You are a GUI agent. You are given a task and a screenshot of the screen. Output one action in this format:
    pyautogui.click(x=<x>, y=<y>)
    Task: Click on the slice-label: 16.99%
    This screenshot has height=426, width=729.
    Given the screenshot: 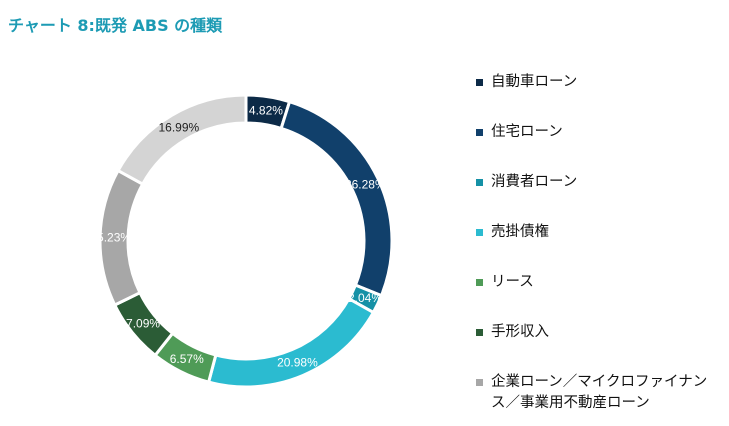 What is the action you would take?
    pyautogui.click(x=178, y=127)
    